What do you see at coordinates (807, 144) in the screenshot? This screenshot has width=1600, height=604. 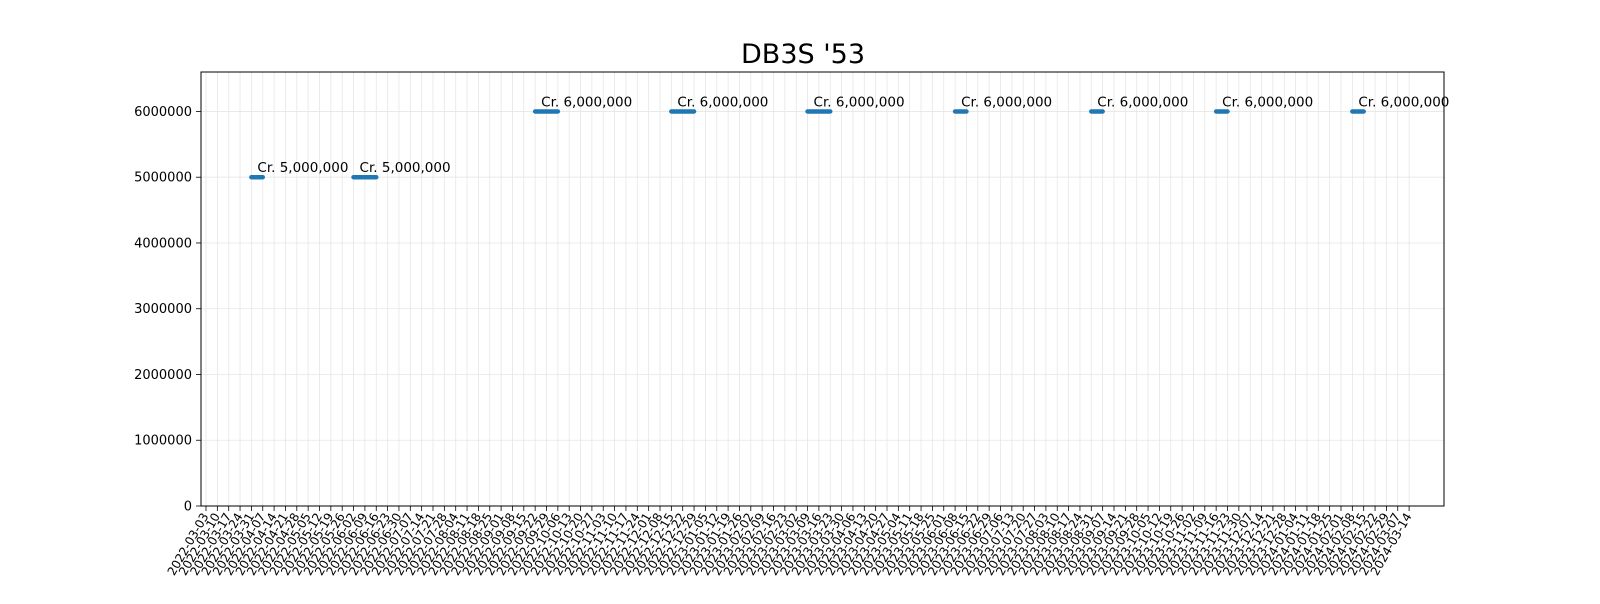 I see `marks-layer` at bounding box center [807, 144].